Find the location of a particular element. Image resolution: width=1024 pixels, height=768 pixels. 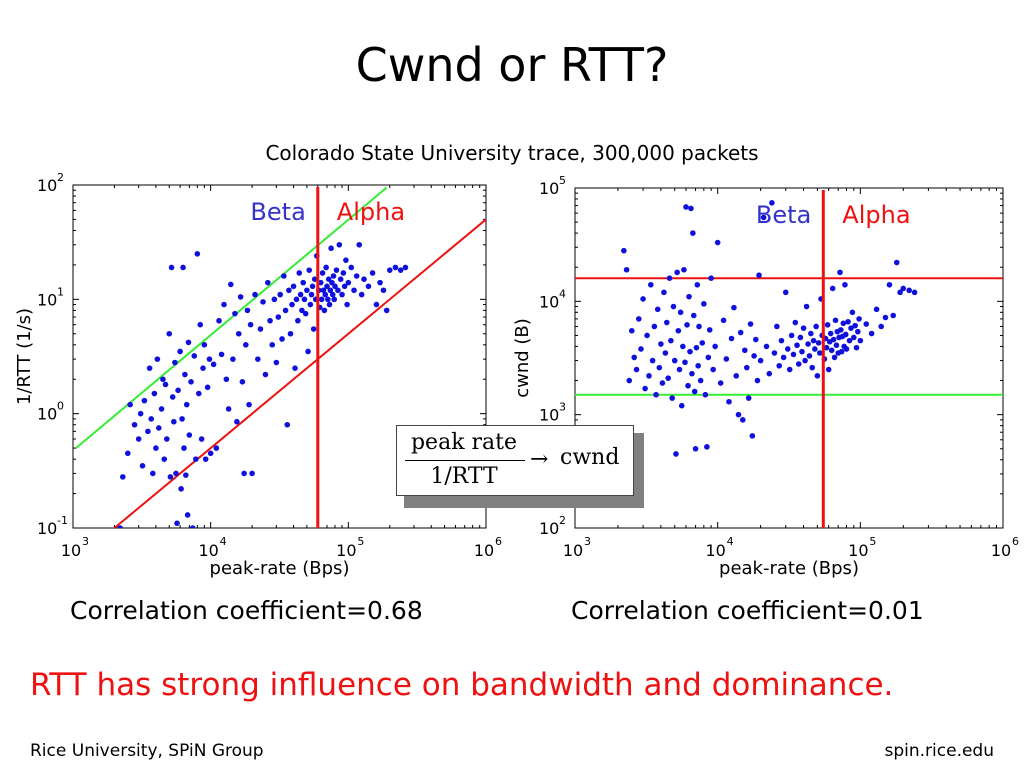

formula-fraction-bar is located at coordinates (465, 460).